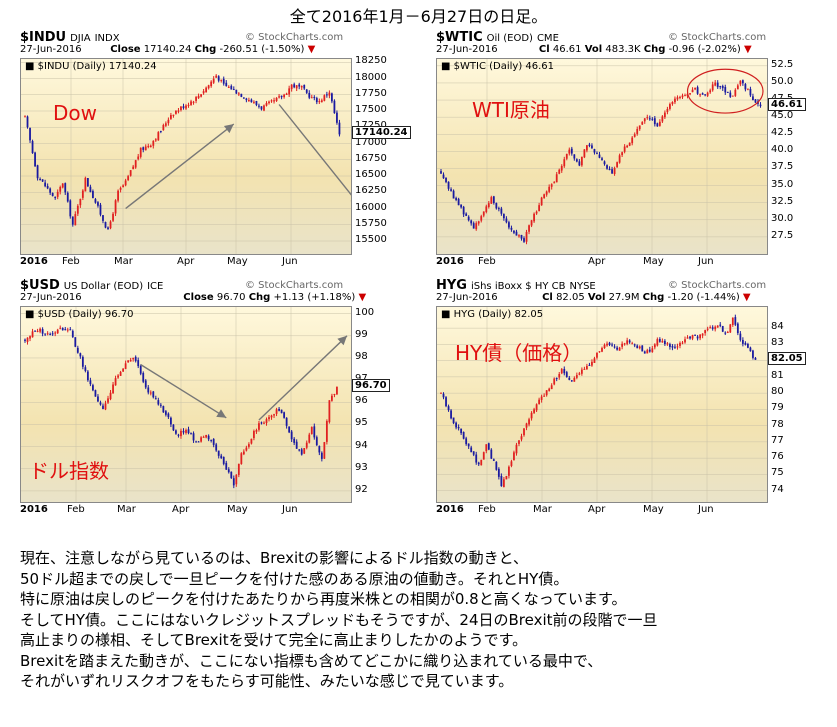  Describe the element at coordinates (782, 133) in the screenshot. I see `y-tick-label: 42.5` at that location.